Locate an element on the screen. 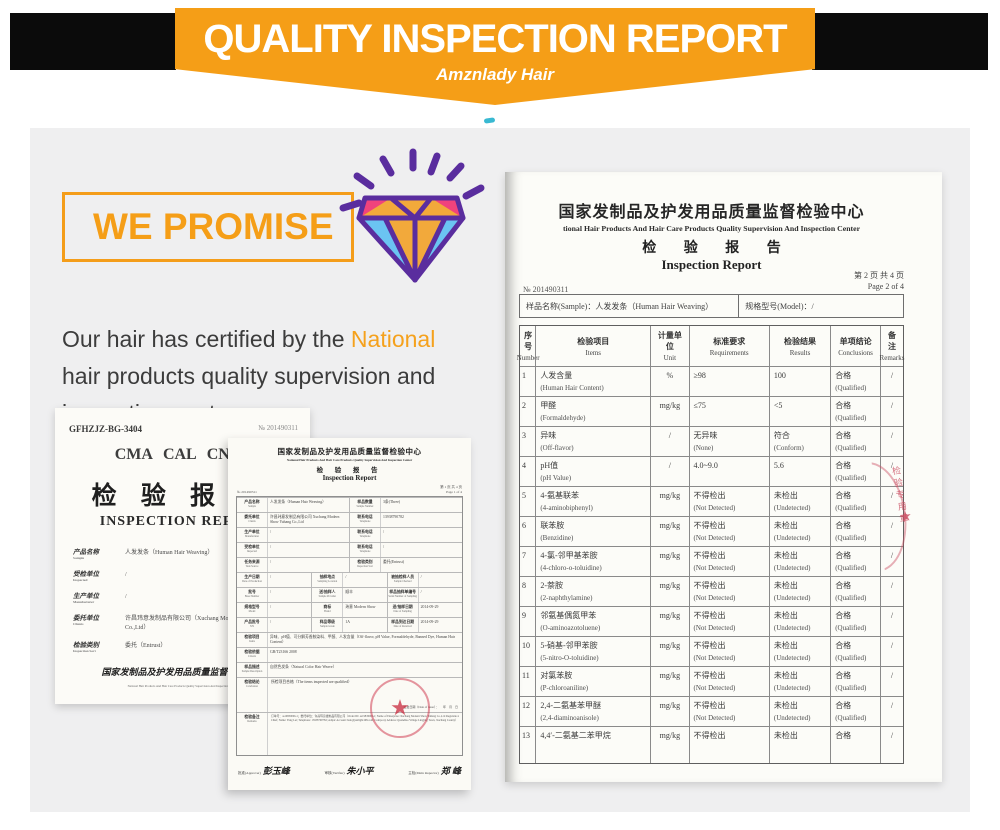 The image size is (1000, 830). p1-value: 委托(Entrust) is located at coordinates (394, 562).